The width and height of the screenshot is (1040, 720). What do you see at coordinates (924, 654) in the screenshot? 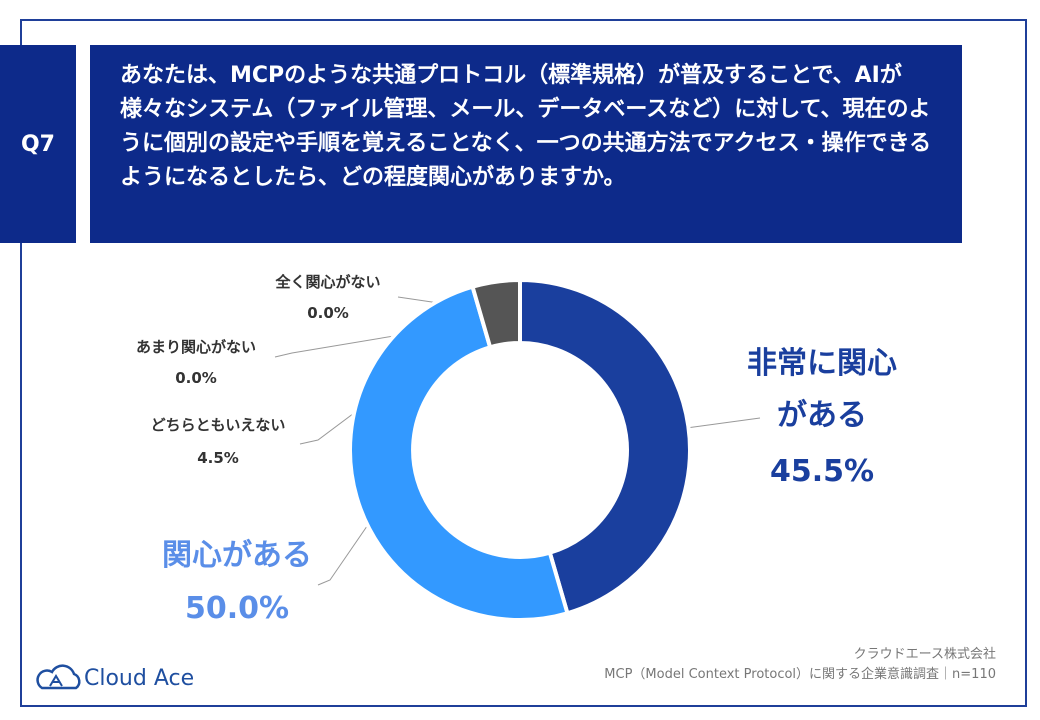
I see `company: クラウドエース株式会社` at bounding box center [924, 654].